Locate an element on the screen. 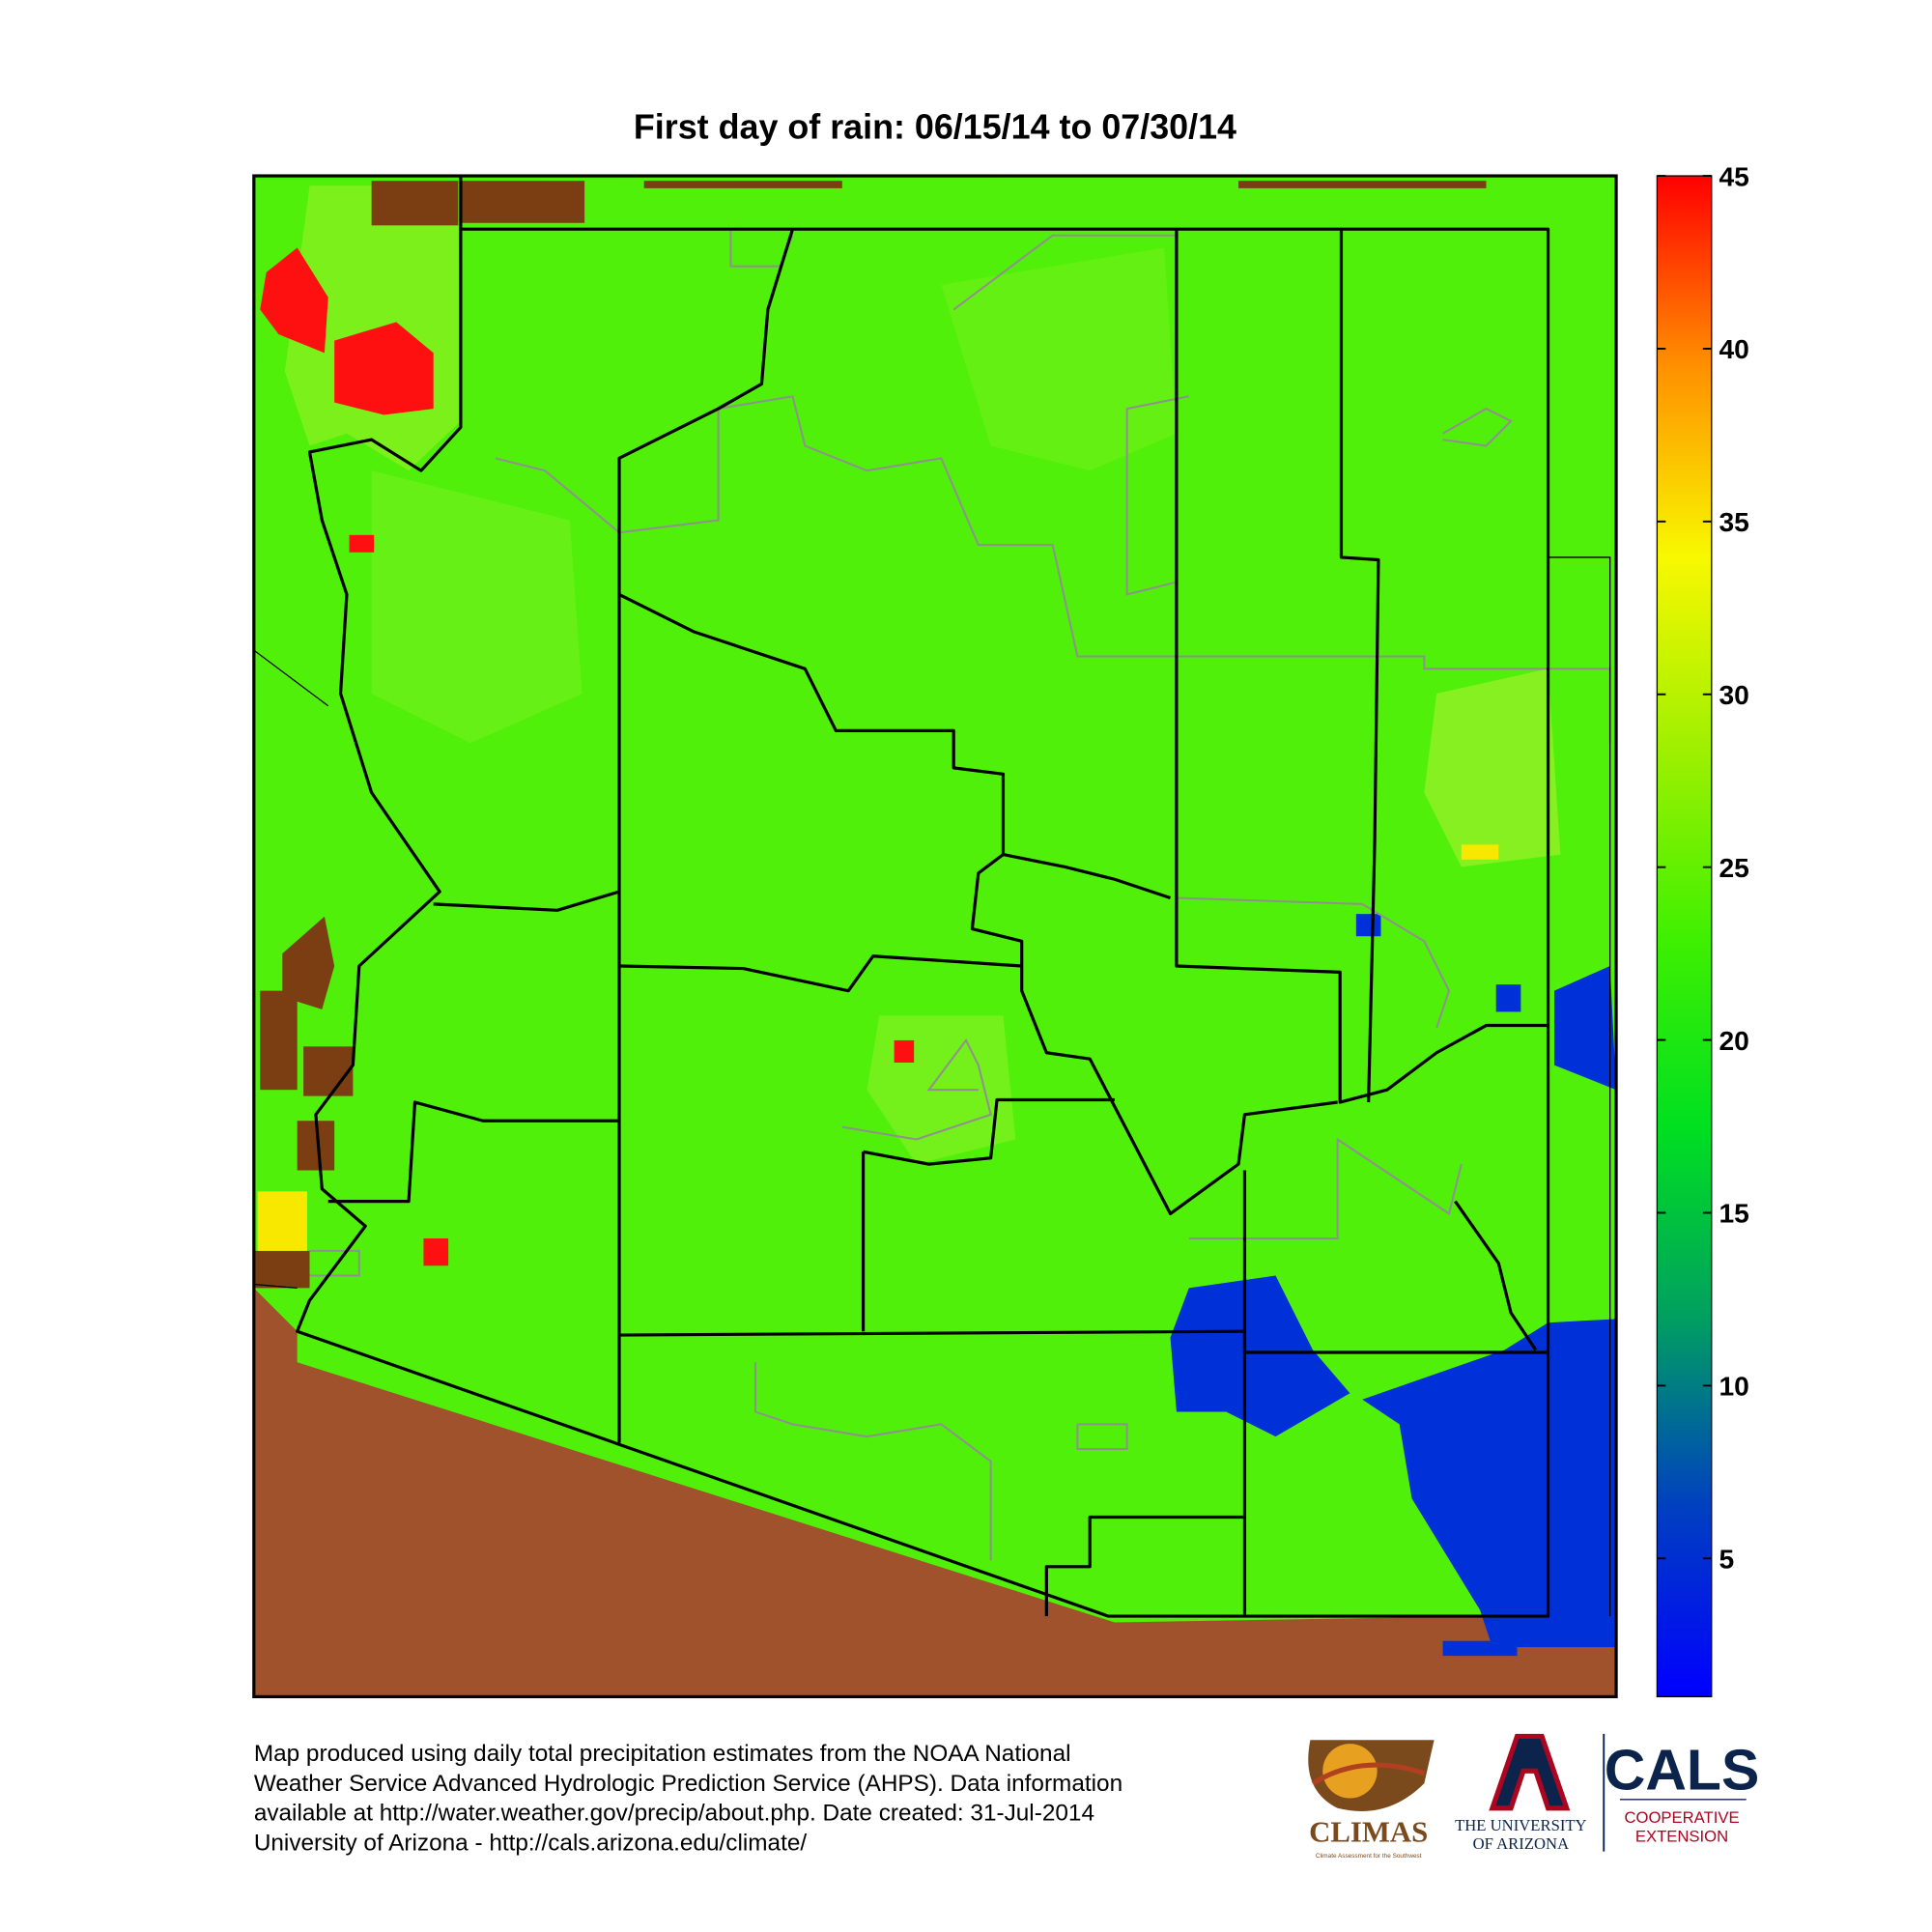  map-title: First day of rain: 06/15/14 to 07/30/14 is located at coordinates (935, 127).